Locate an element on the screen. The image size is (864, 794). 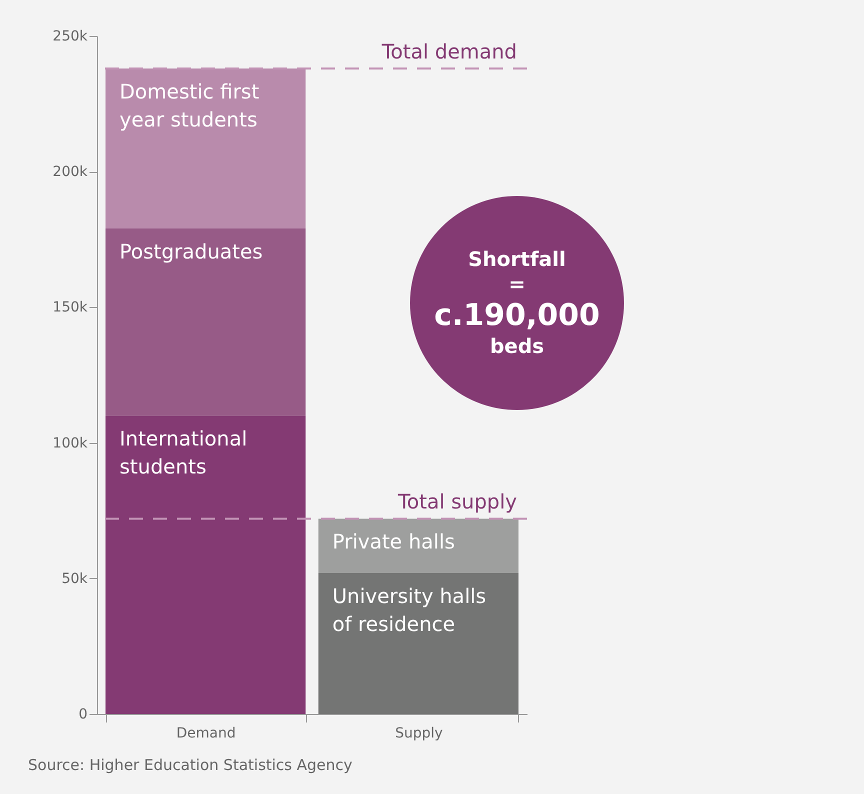
series-label: Private halls is located at coordinates (393, 542).